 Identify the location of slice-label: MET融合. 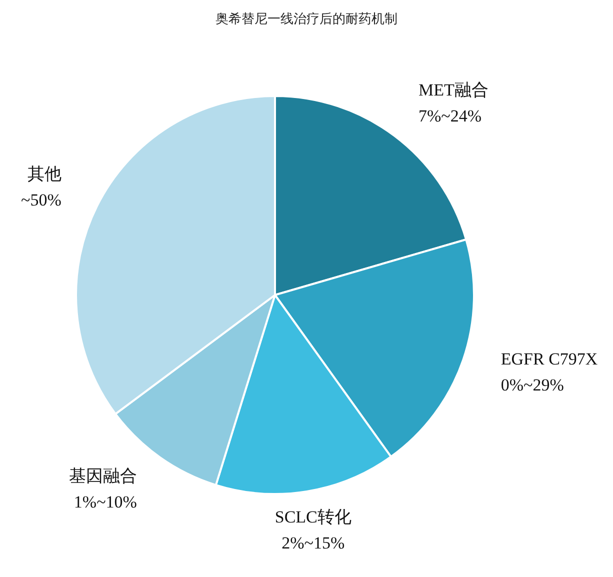
(453, 90).